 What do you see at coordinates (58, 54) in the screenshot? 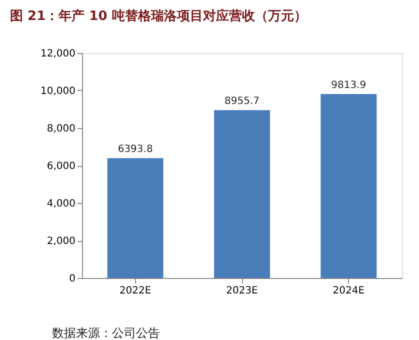
I see `y-tick-label: 12,000` at bounding box center [58, 54].